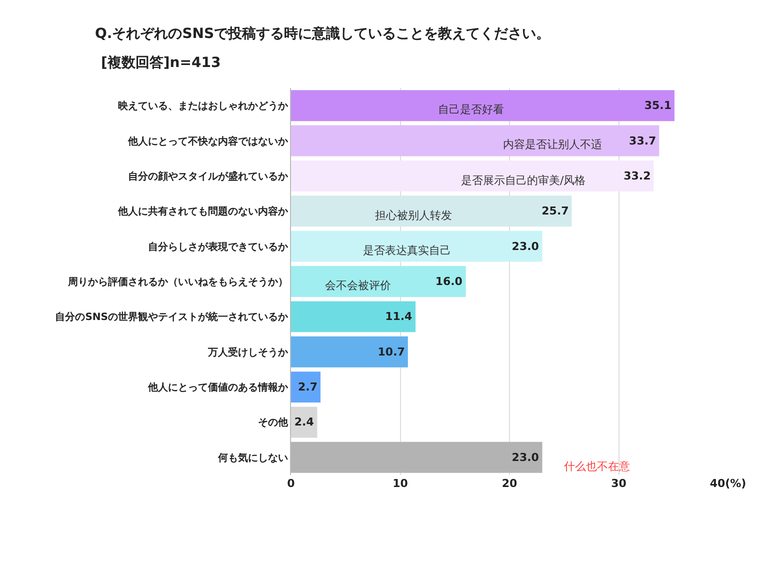 The width and height of the screenshot is (768, 585). Describe the element at coordinates (218, 246) in the screenshot. I see `y-tick-label: 自分らしさが表現できているか` at that location.